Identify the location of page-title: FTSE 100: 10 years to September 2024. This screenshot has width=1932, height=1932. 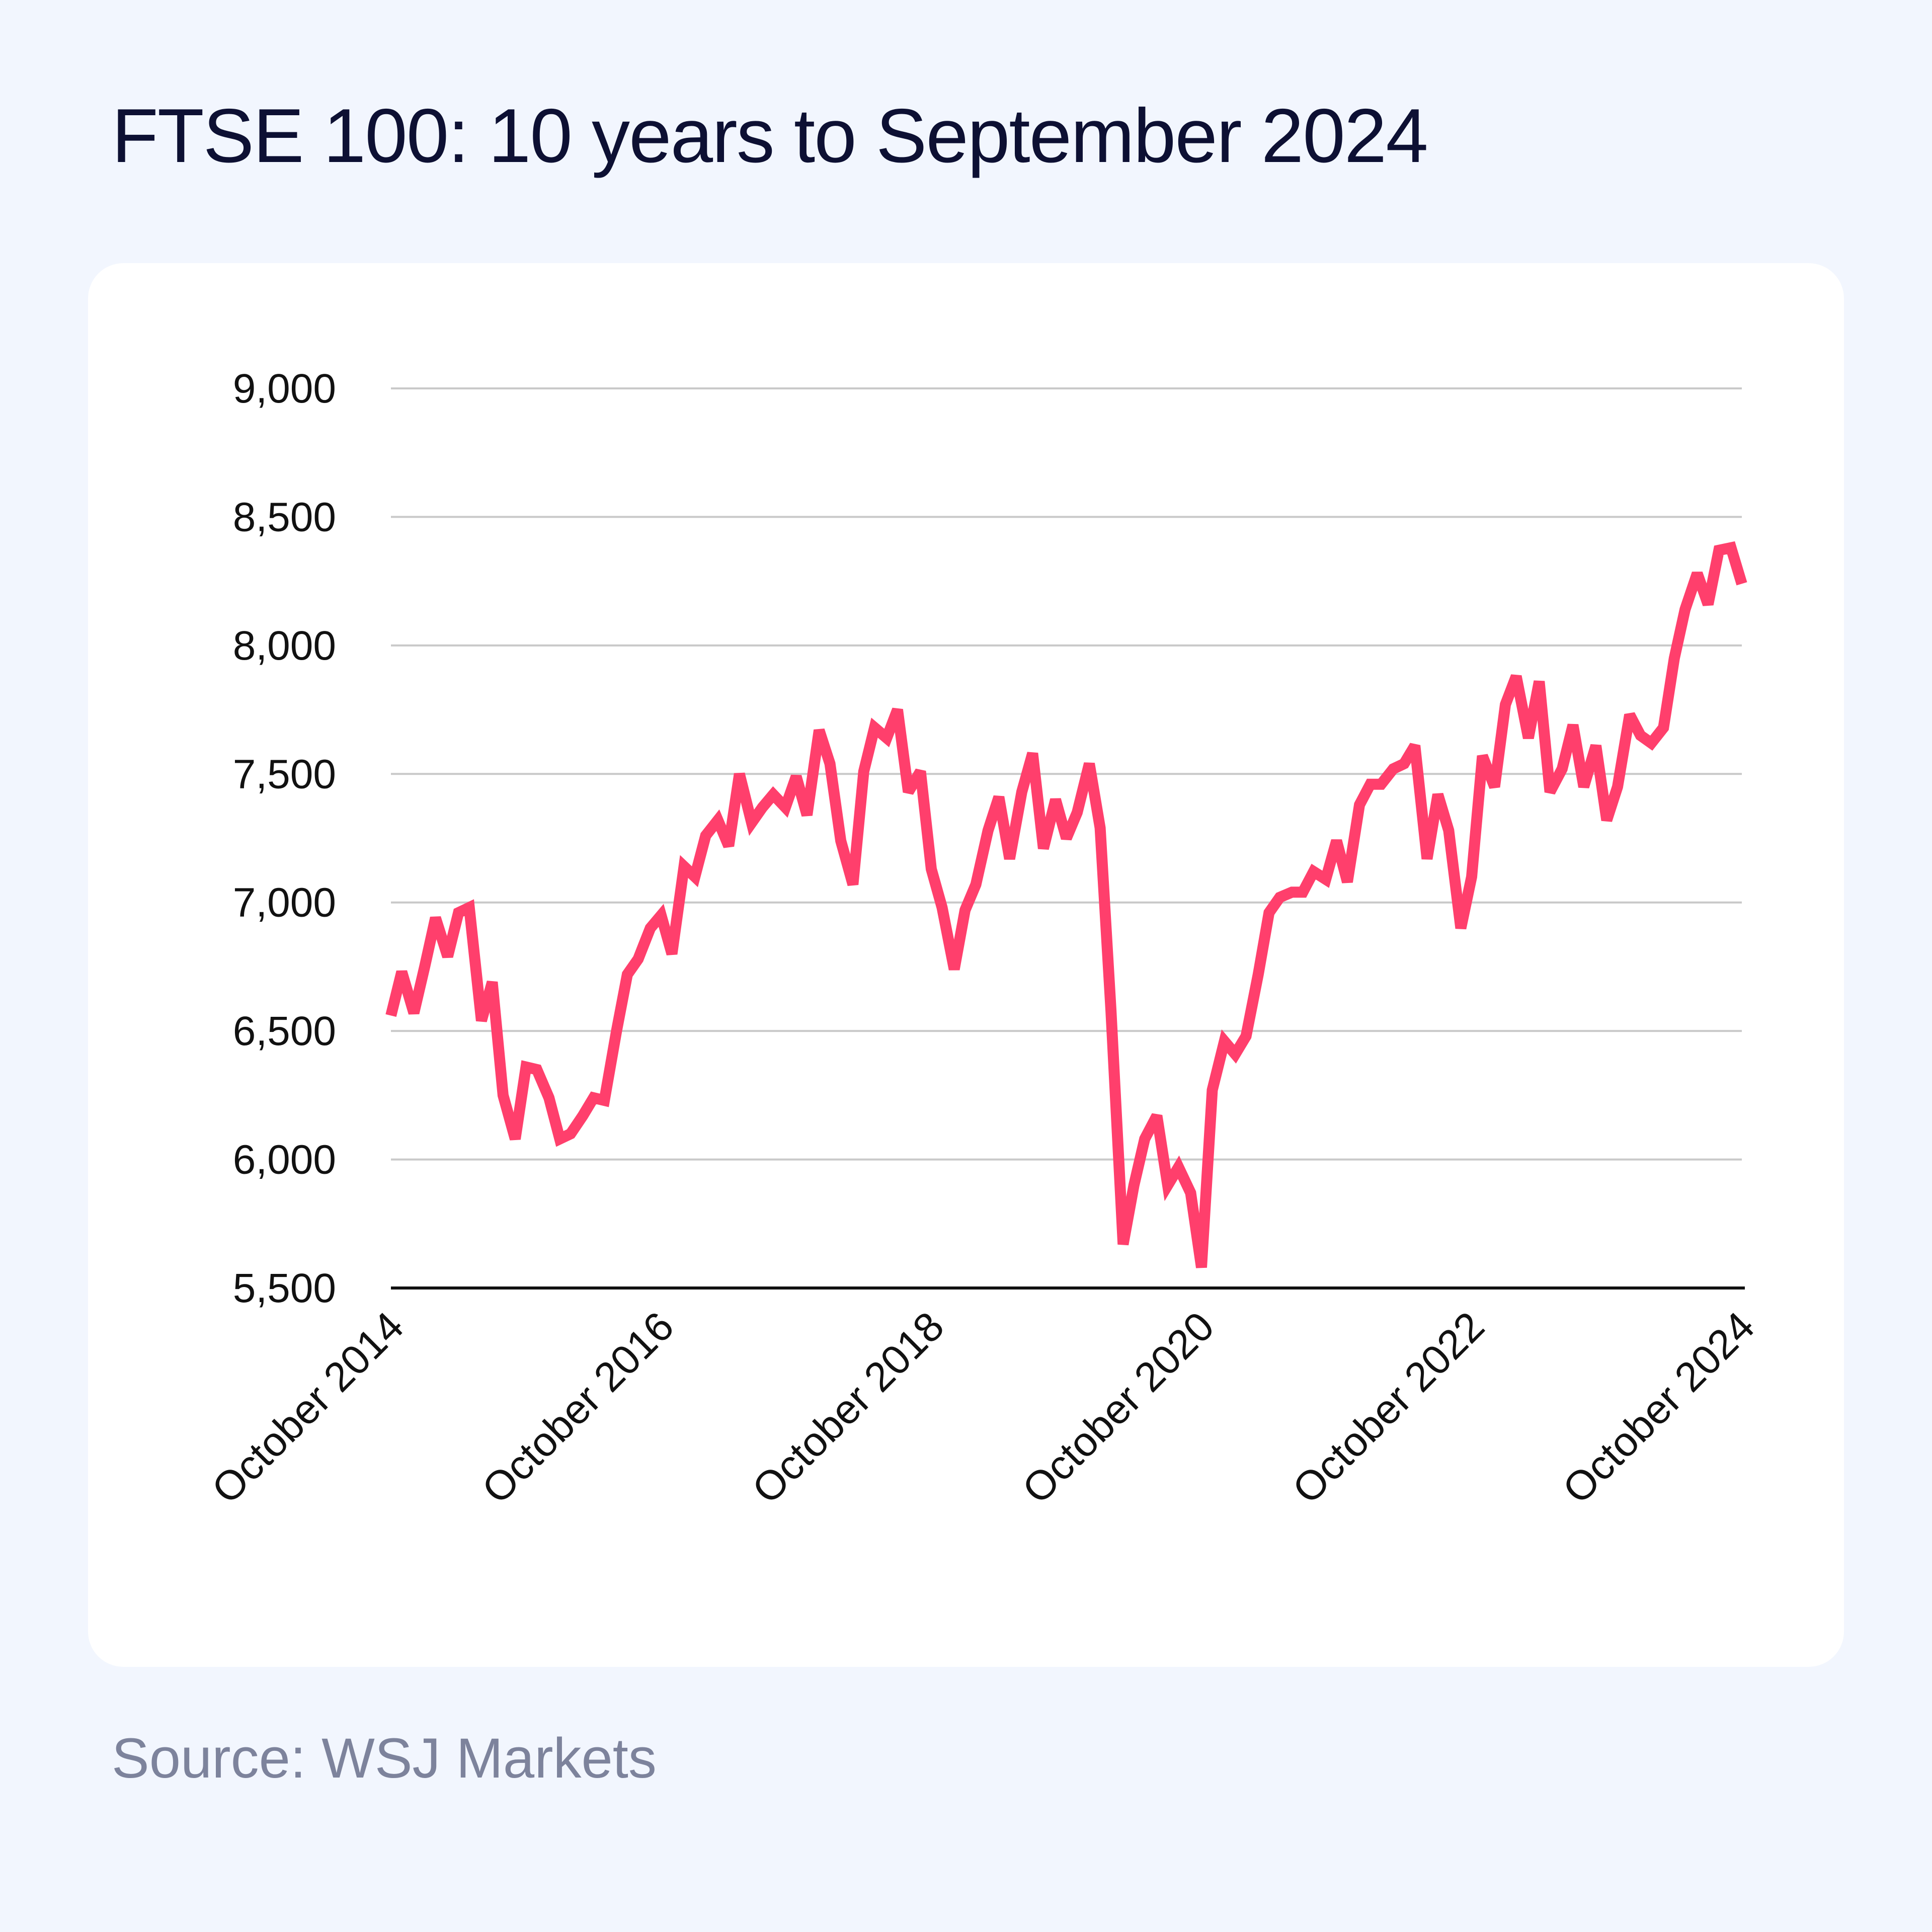
(770, 136).